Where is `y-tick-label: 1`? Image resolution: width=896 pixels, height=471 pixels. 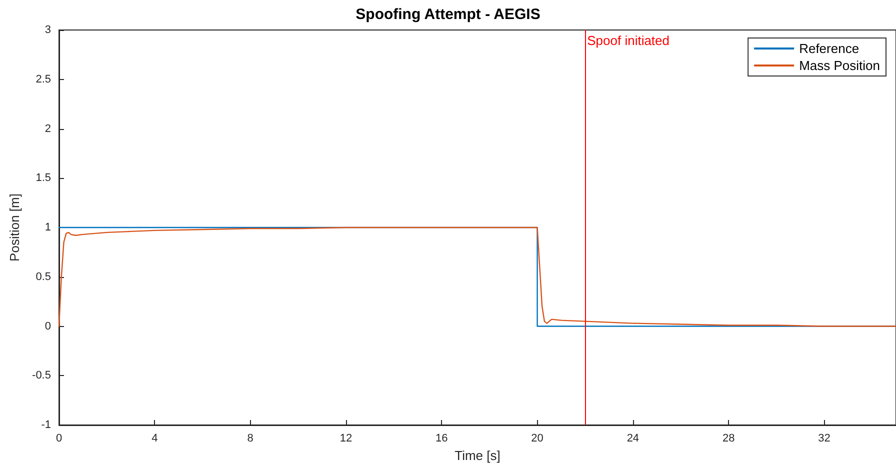 y-tick-label: 1 is located at coordinates (47, 228).